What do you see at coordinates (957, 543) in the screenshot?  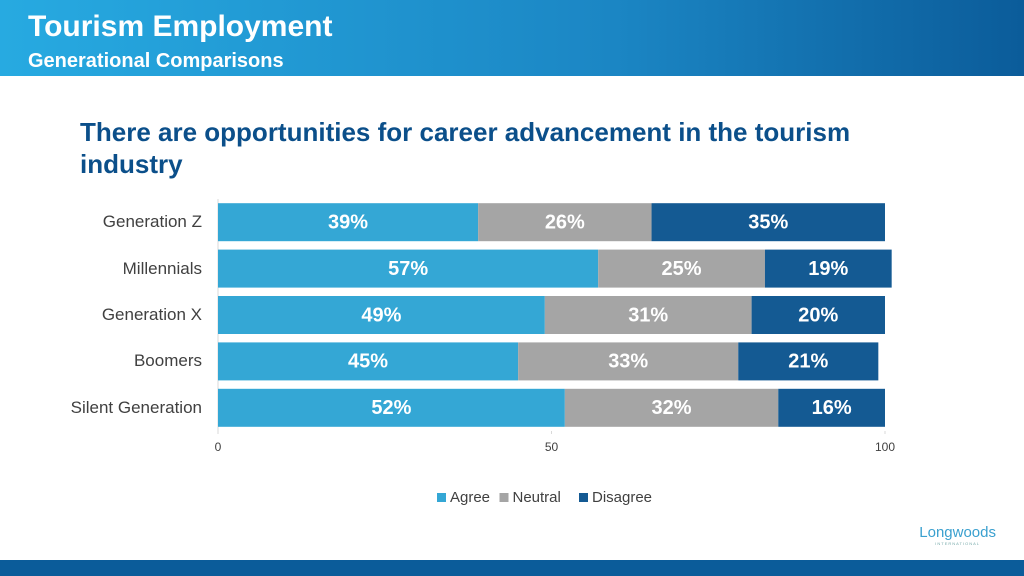 I see `logo-tagline: INTERNATIONAL` at bounding box center [957, 543].